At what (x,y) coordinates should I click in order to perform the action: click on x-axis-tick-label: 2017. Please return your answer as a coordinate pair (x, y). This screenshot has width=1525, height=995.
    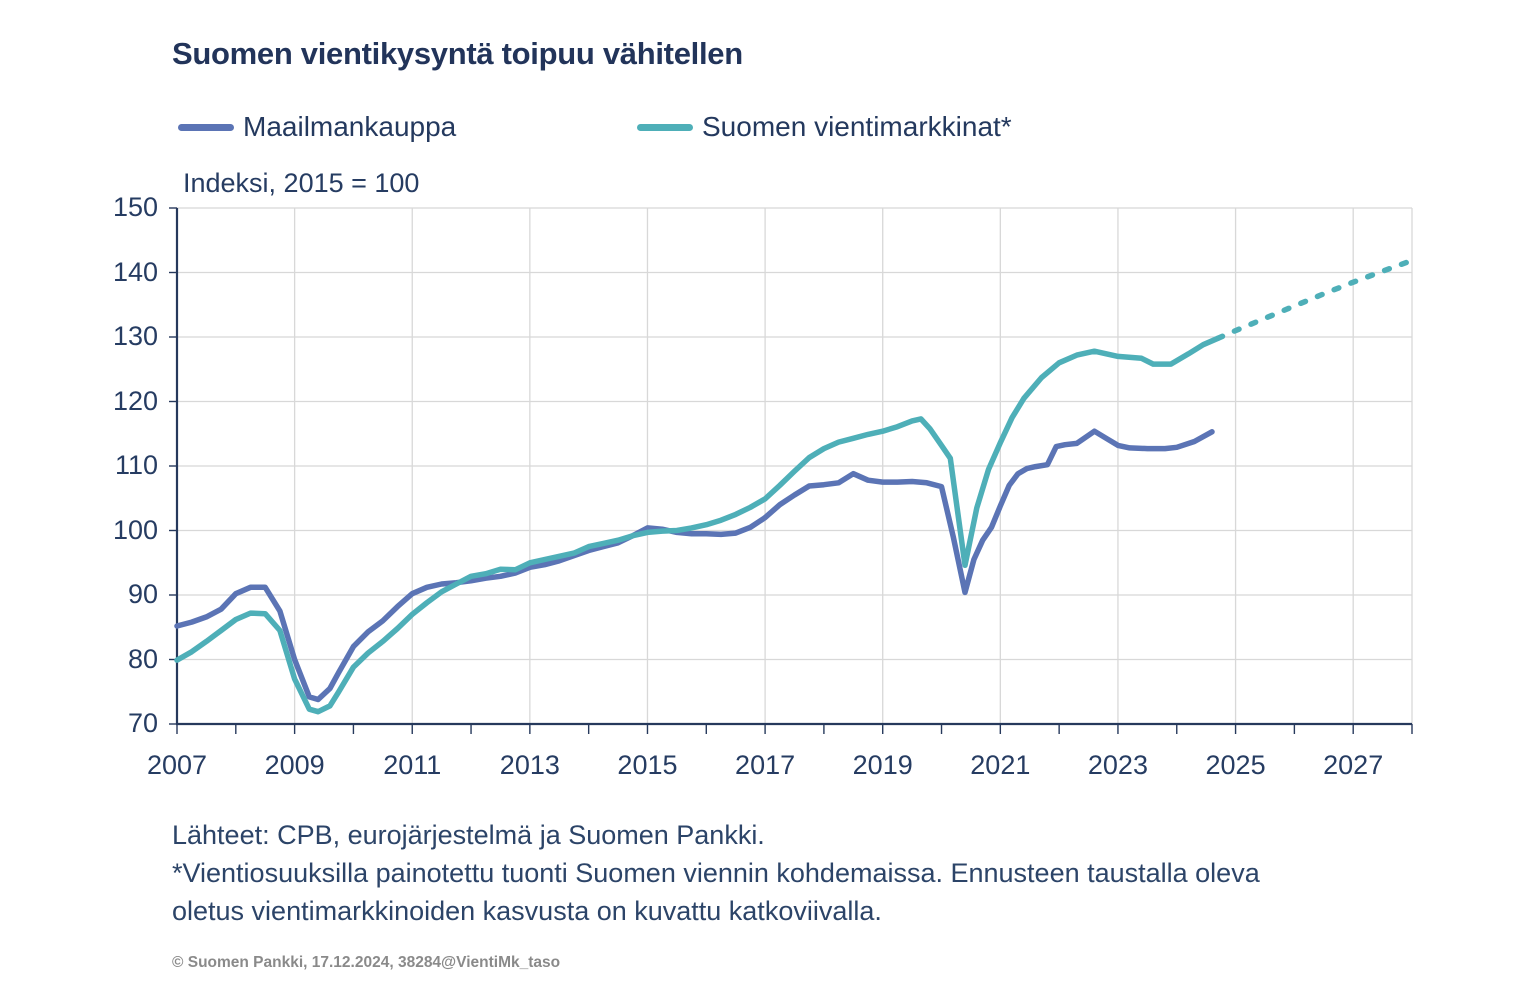
    Looking at the image, I should click on (765, 765).